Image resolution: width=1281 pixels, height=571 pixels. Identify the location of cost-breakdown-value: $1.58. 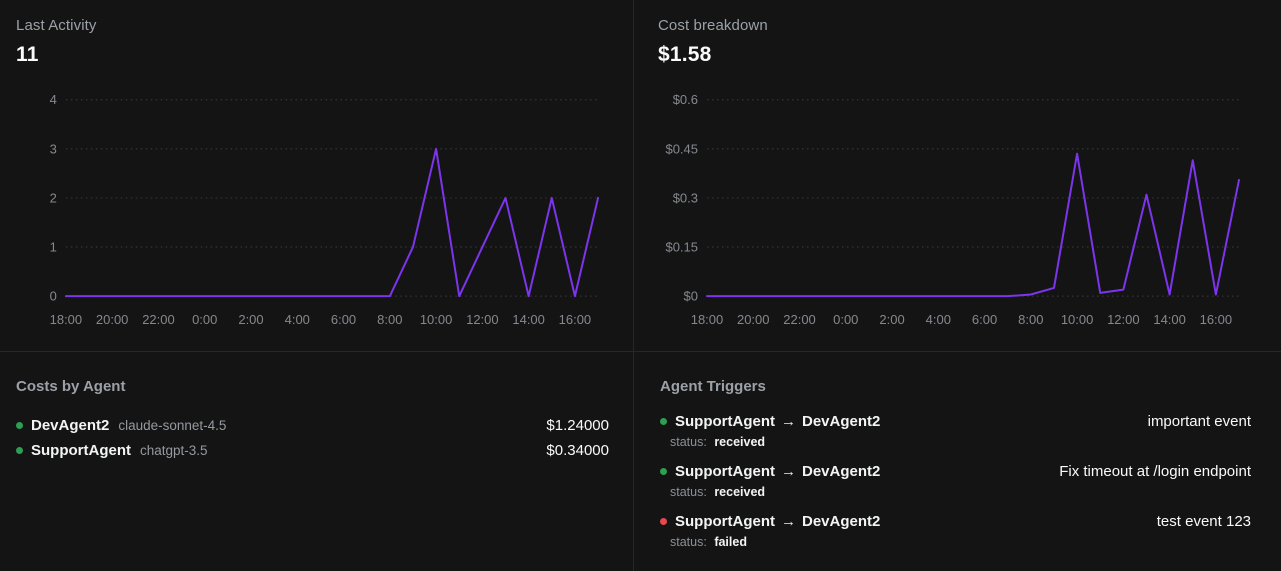
(685, 54).